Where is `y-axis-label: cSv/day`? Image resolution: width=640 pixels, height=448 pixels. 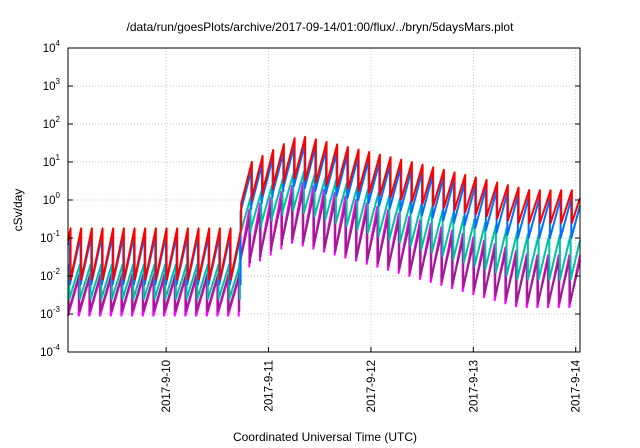
y-axis-label: cSv/day is located at coordinates (18, 210).